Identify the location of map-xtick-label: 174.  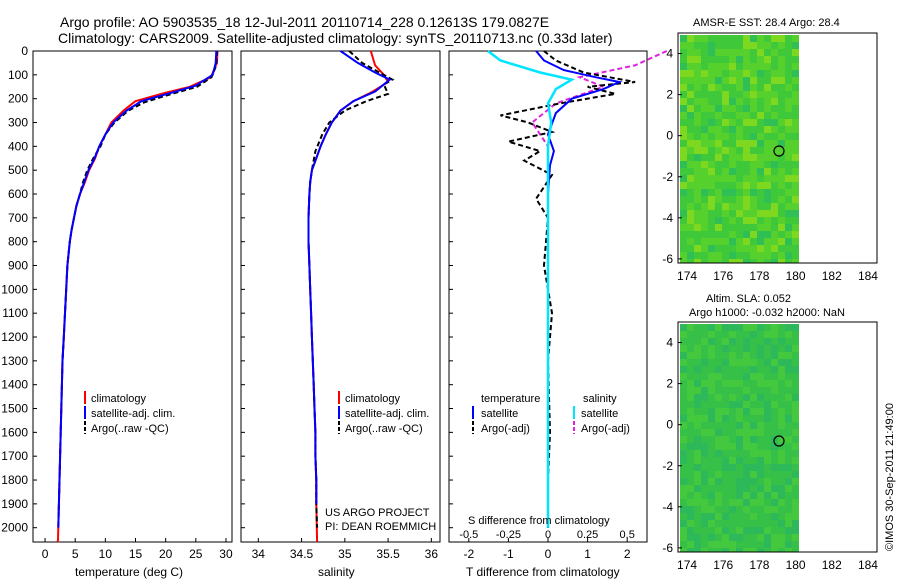
(687, 276).